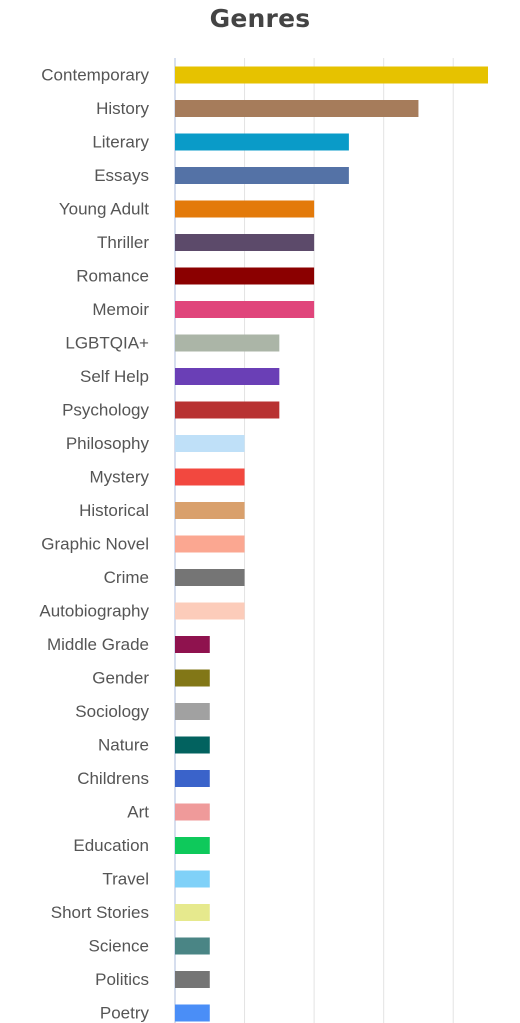 The height and width of the screenshot is (1023, 520). I want to click on bar-autobiography, so click(210, 611).